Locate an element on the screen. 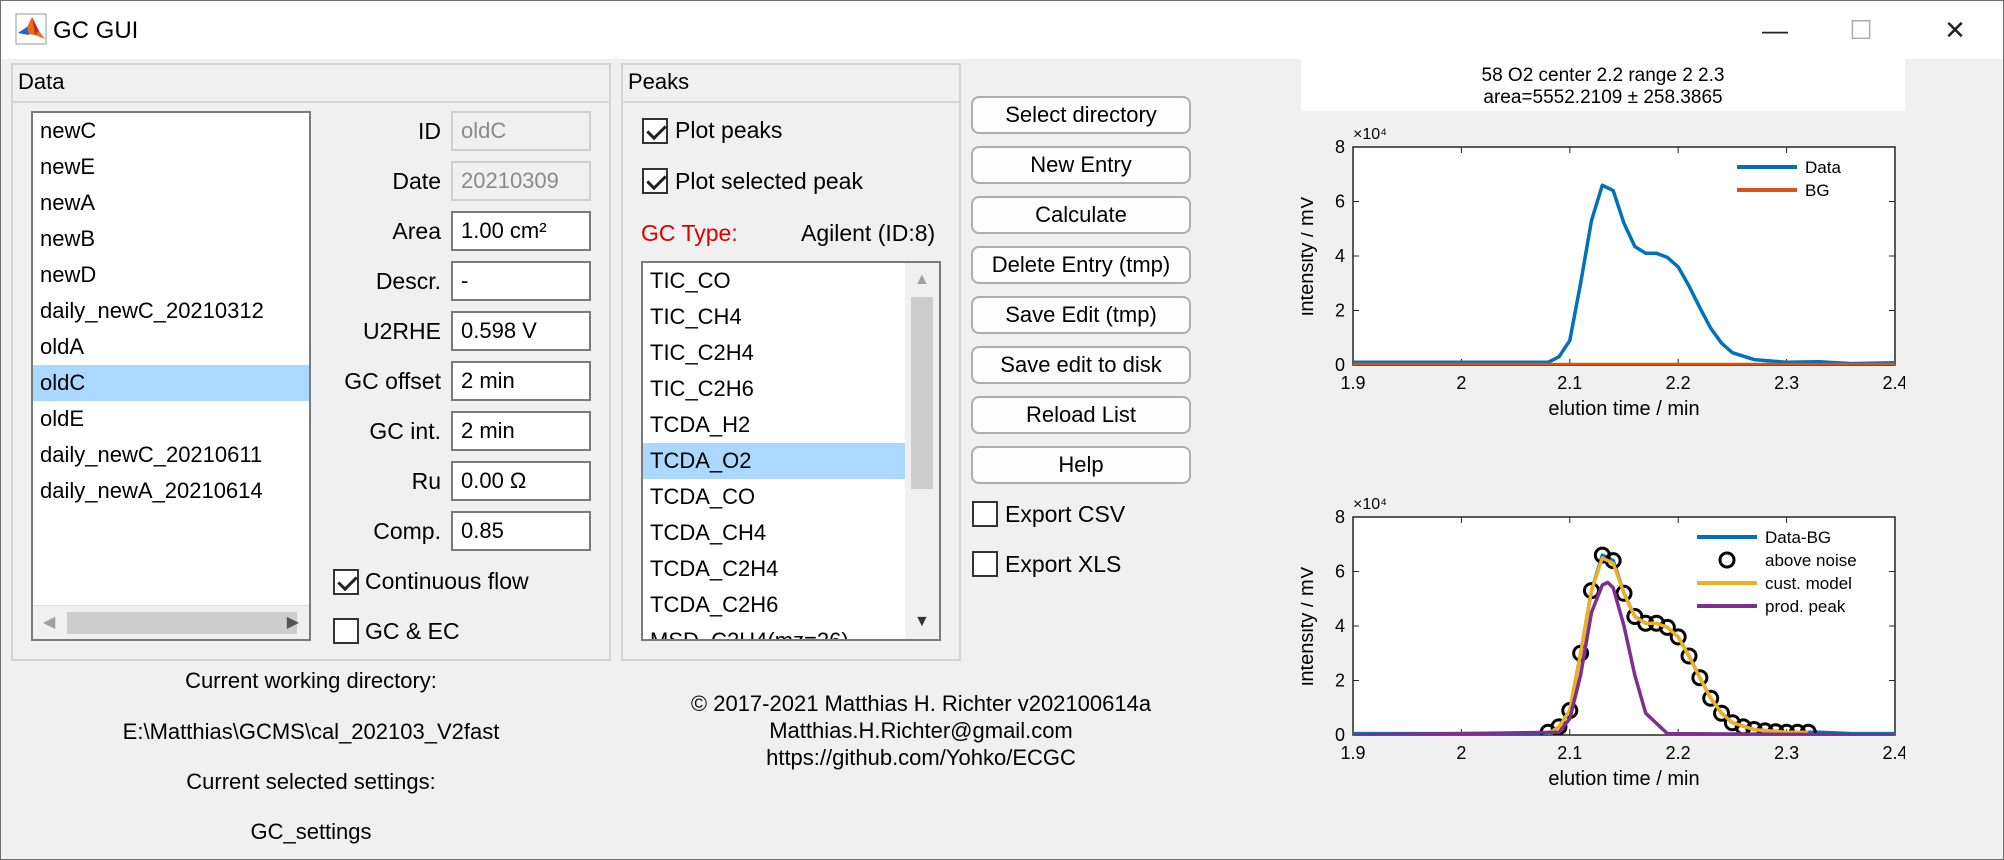 The image size is (2004, 860). peak-list-item: MSD_C2H4(mz=26) is located at coordinates (749, 634).